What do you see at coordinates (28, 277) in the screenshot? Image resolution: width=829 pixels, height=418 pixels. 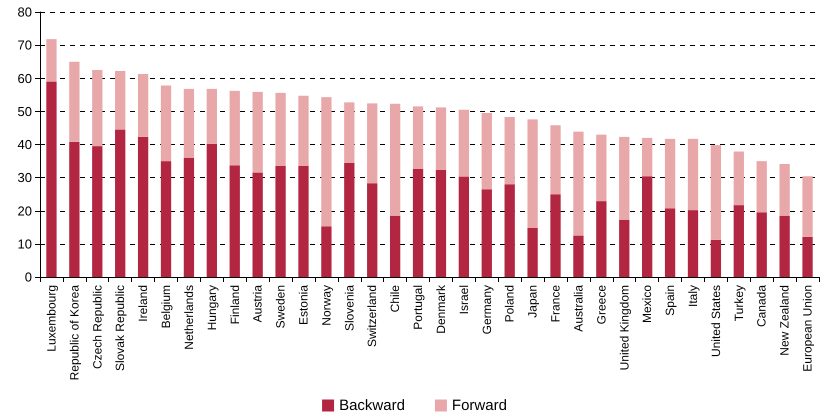 I see `y-tick-label: 0` at bounding box center [28, 277].